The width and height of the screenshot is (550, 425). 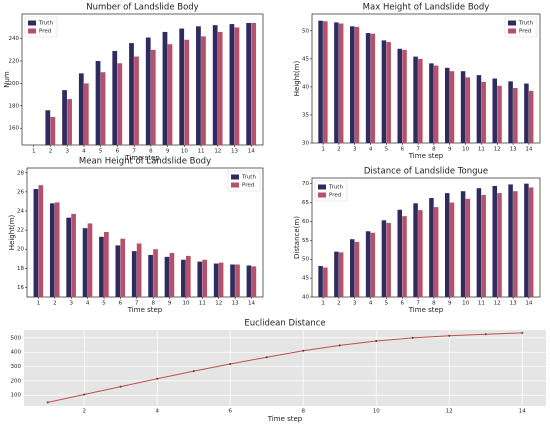 What do you see at coordinates (403, 304) in the screenshot?
I see `x-tick-label: 6` at bounding box center [403, 304].